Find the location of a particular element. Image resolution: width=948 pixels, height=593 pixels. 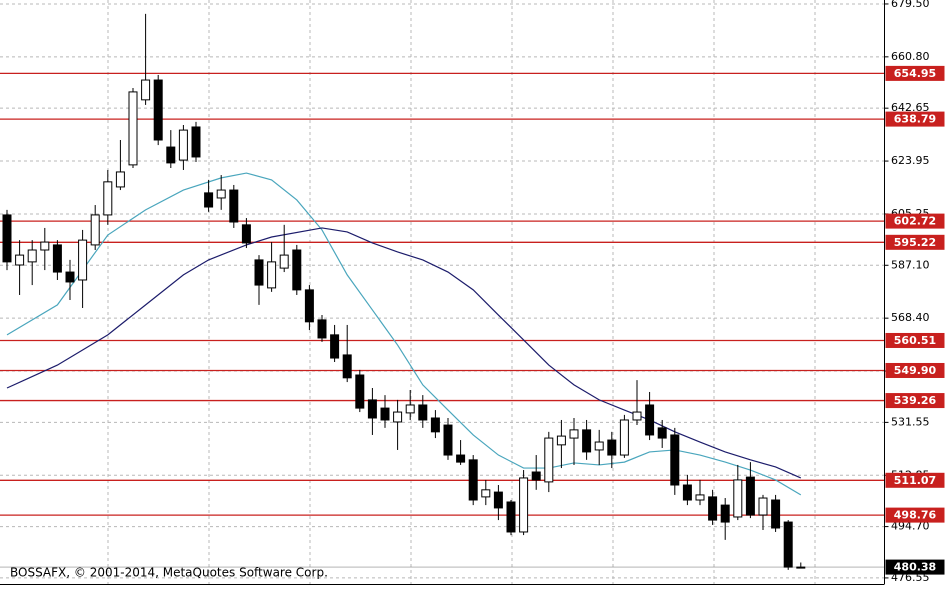

y-tick-label: 531.55 is located at coordinates (910, 421).